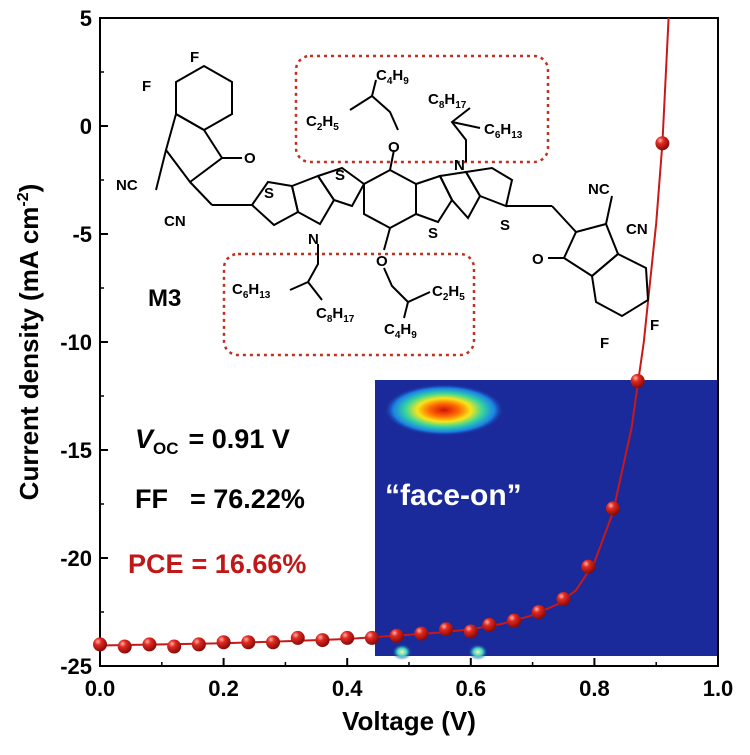  What do you see at coordinates (146, 86) in the screenshot?
I see `atom-f-2: F` at bounding box center [146, 86].